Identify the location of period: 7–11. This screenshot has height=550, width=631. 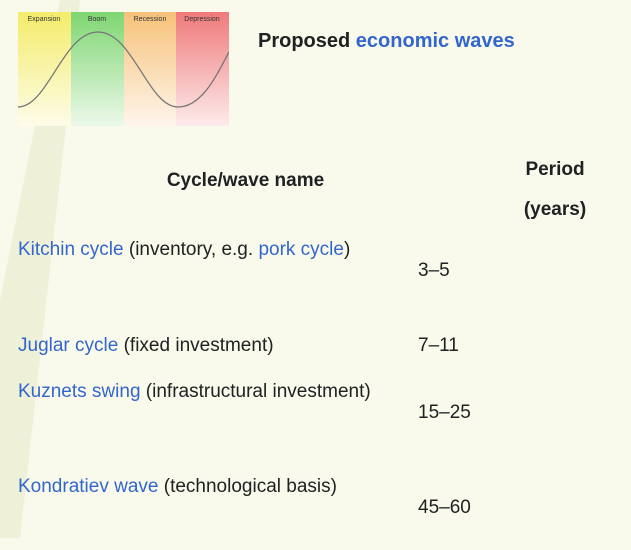
(438, 345).